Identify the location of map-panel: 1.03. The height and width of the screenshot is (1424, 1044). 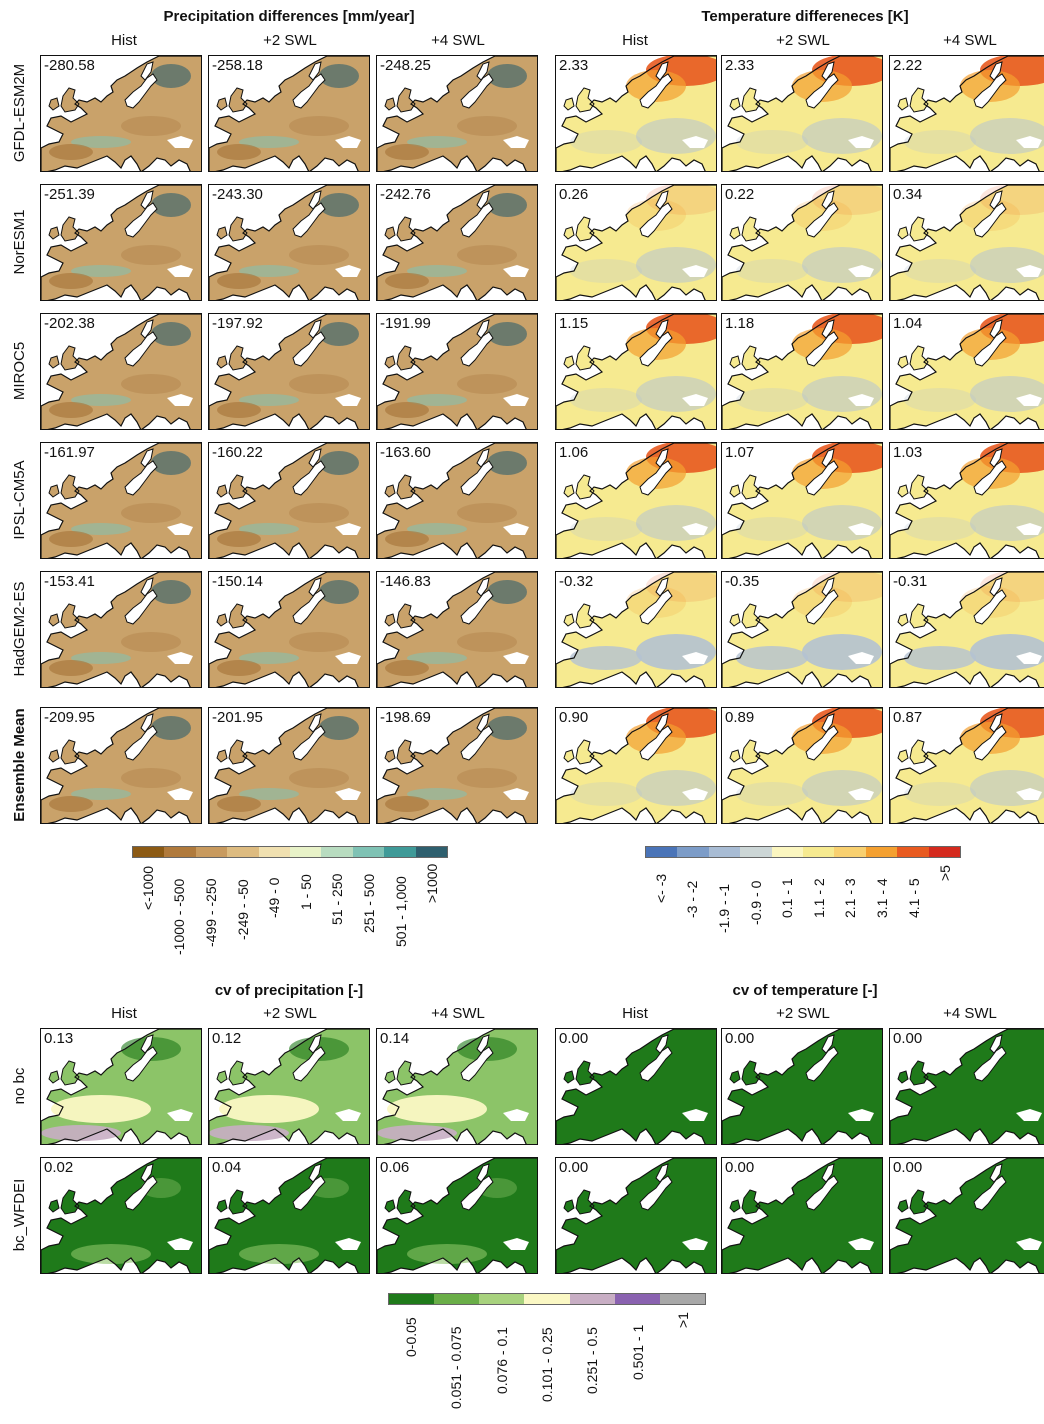
(966, 500).